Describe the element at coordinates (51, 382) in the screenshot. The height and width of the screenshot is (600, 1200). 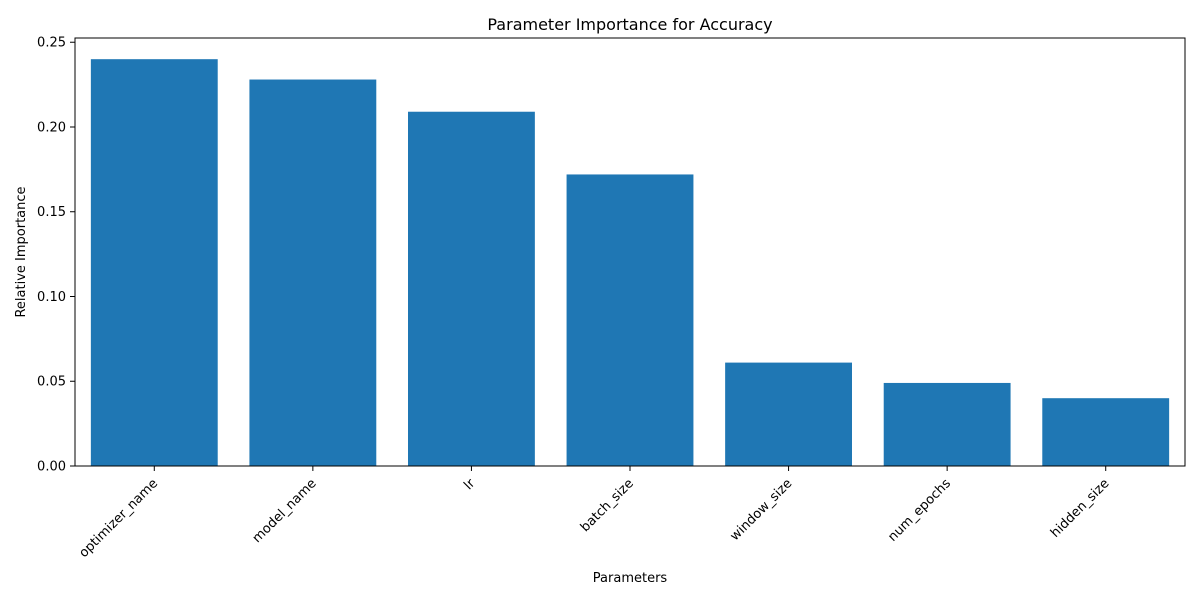
I see `y-tick-label: 0.05` at that location.